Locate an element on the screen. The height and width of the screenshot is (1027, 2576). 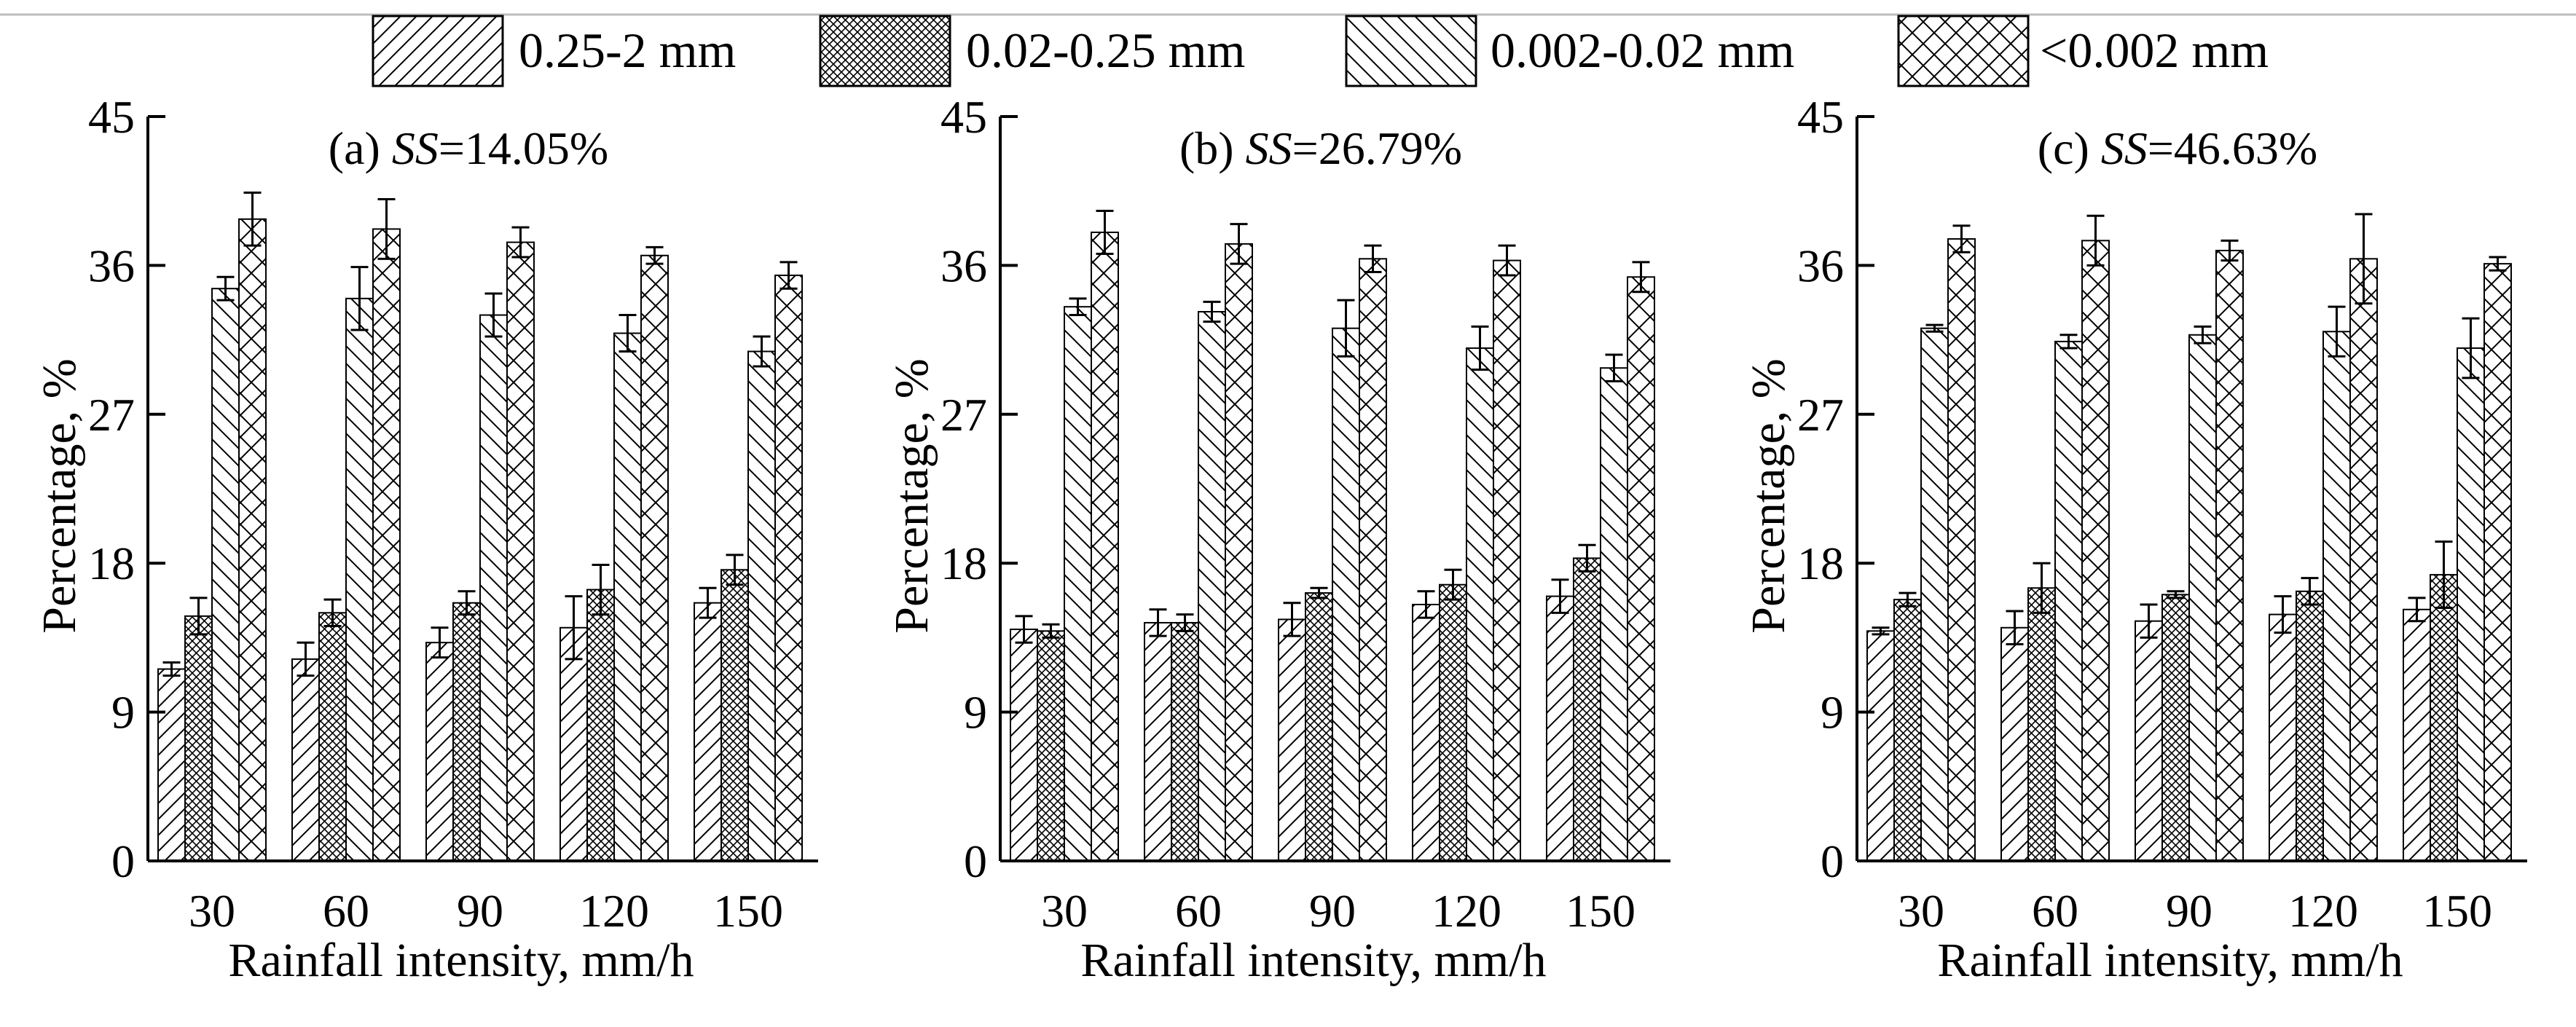
panel-title-italic: SS is located at coordinates (2124, 148).